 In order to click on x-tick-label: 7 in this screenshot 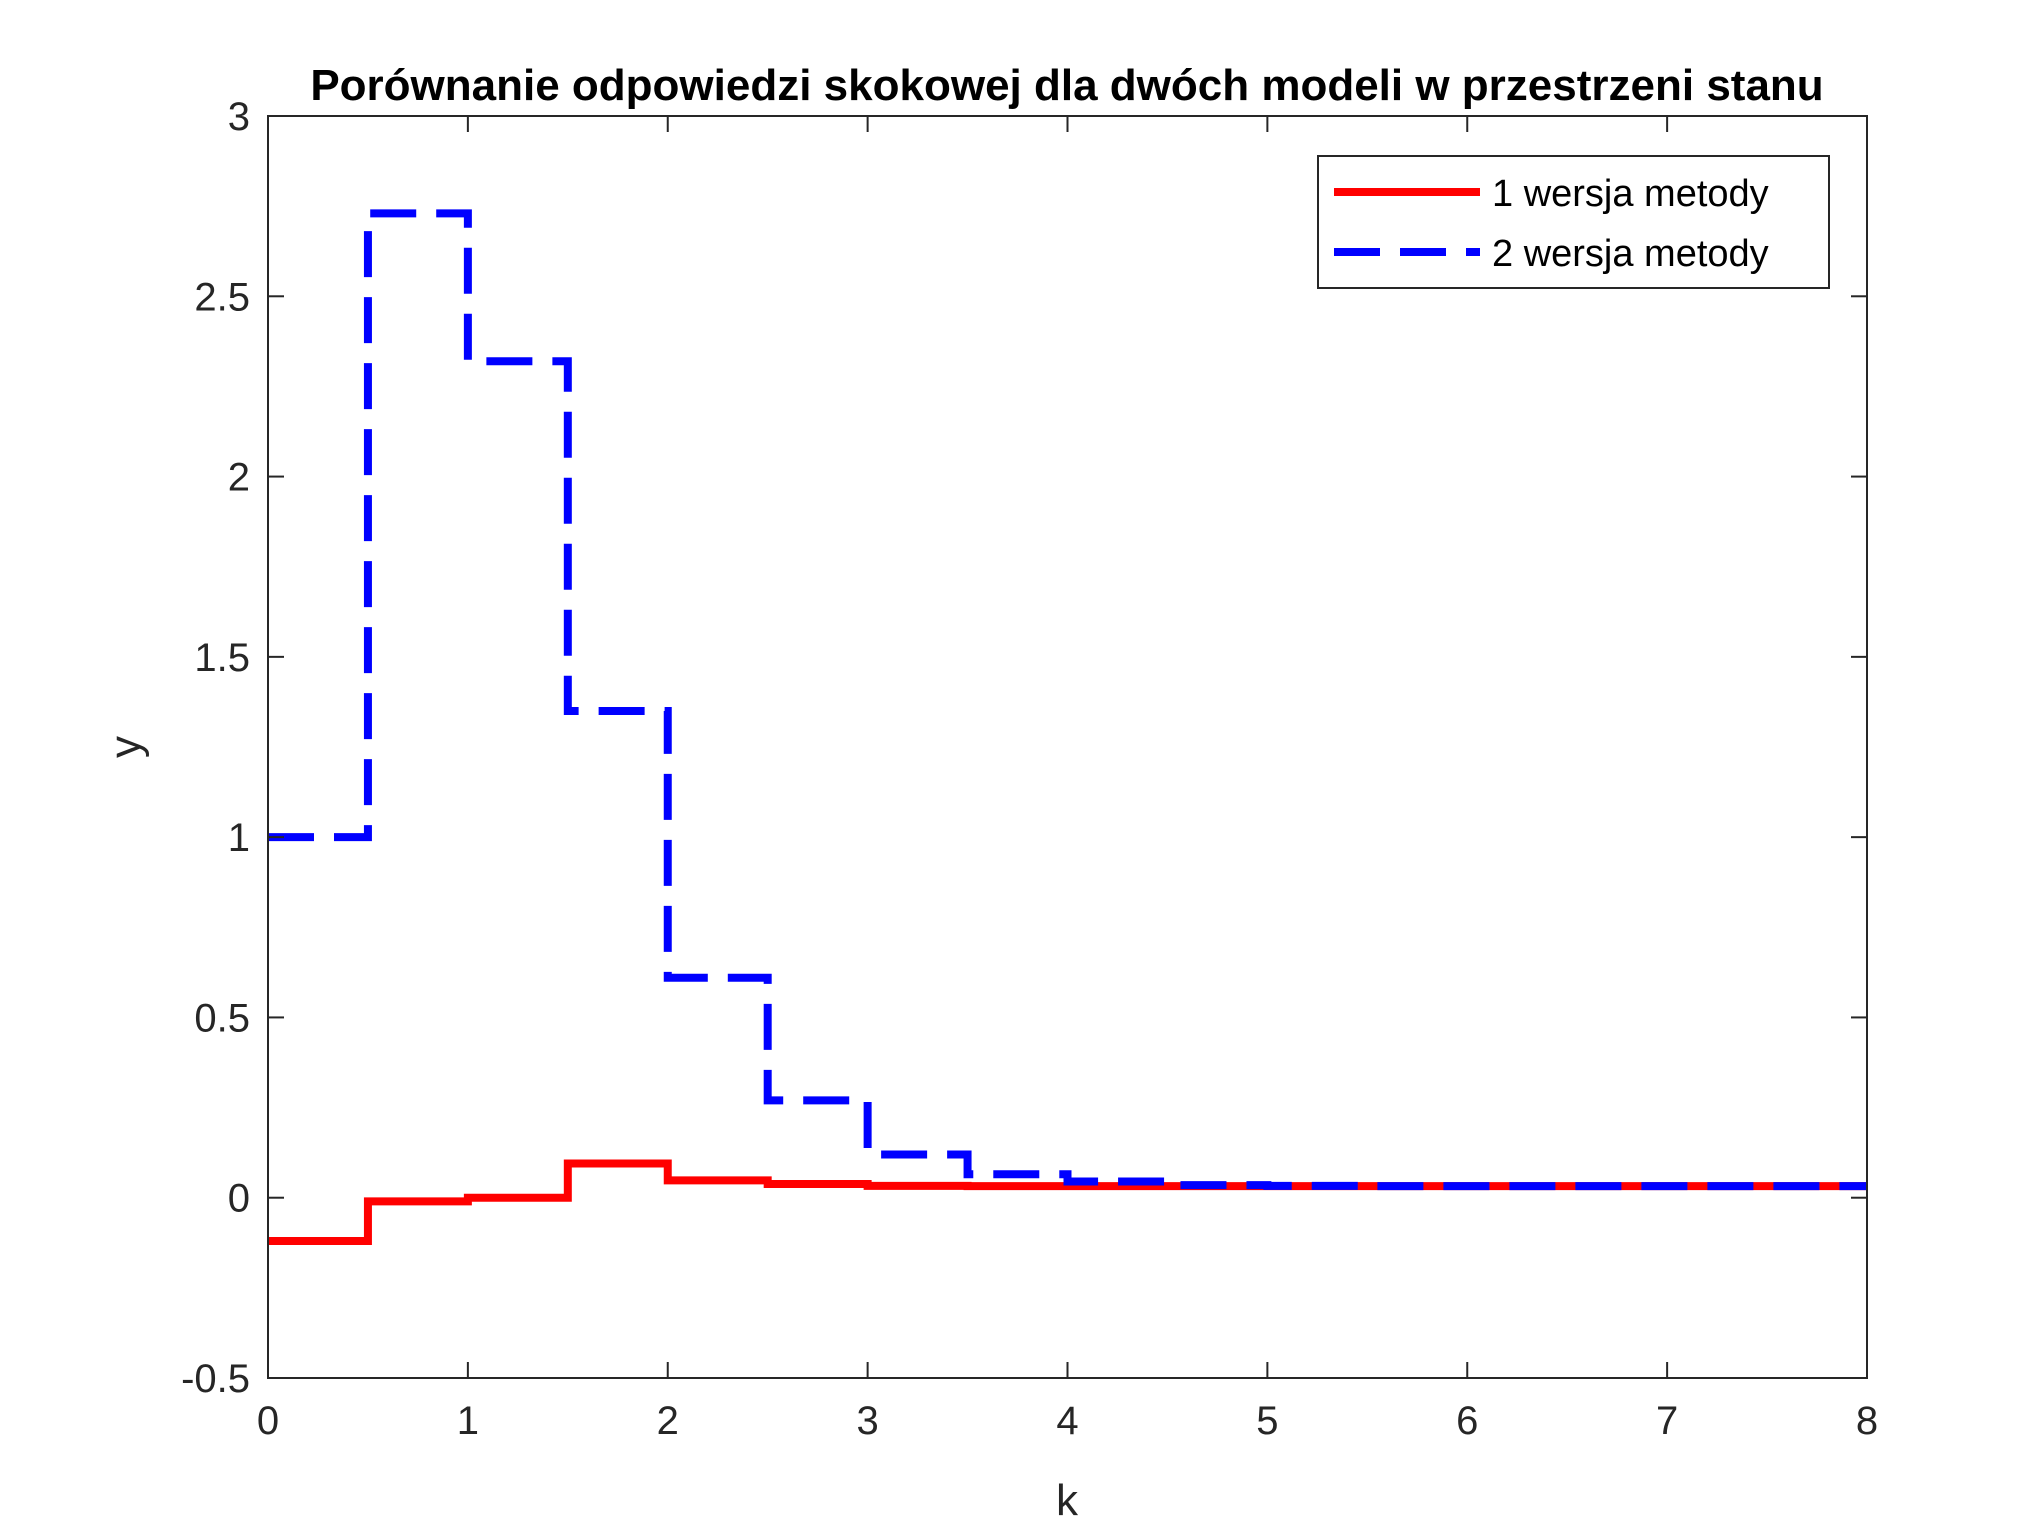, I will do `click(1667, 1421)`.